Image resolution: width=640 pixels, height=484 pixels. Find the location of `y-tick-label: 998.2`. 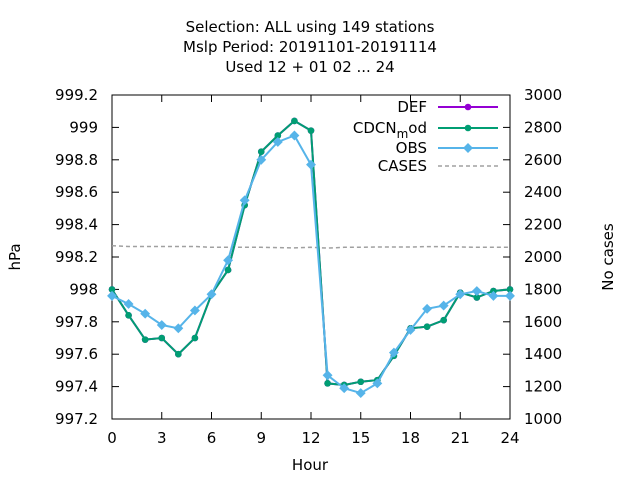

y-tick-label: 998.2 is located at coordinates (76, 257).